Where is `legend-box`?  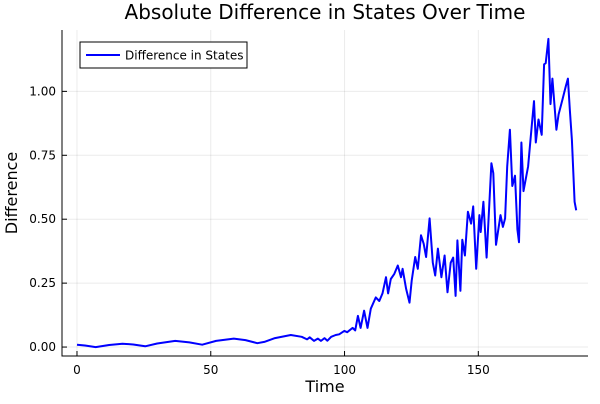 legend-box is located at coordinates (163, 55).